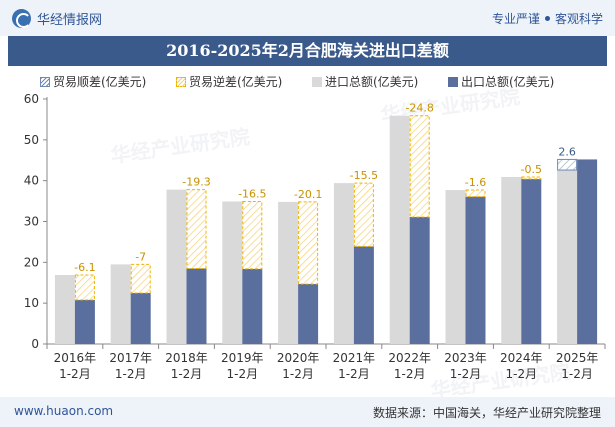 This screenshot has height=427, width=615. Describe the element at coordinates (236, 82) in the screenshot. I see `legend-label-deficit: 贸易逆差(亿美元)` at that location.